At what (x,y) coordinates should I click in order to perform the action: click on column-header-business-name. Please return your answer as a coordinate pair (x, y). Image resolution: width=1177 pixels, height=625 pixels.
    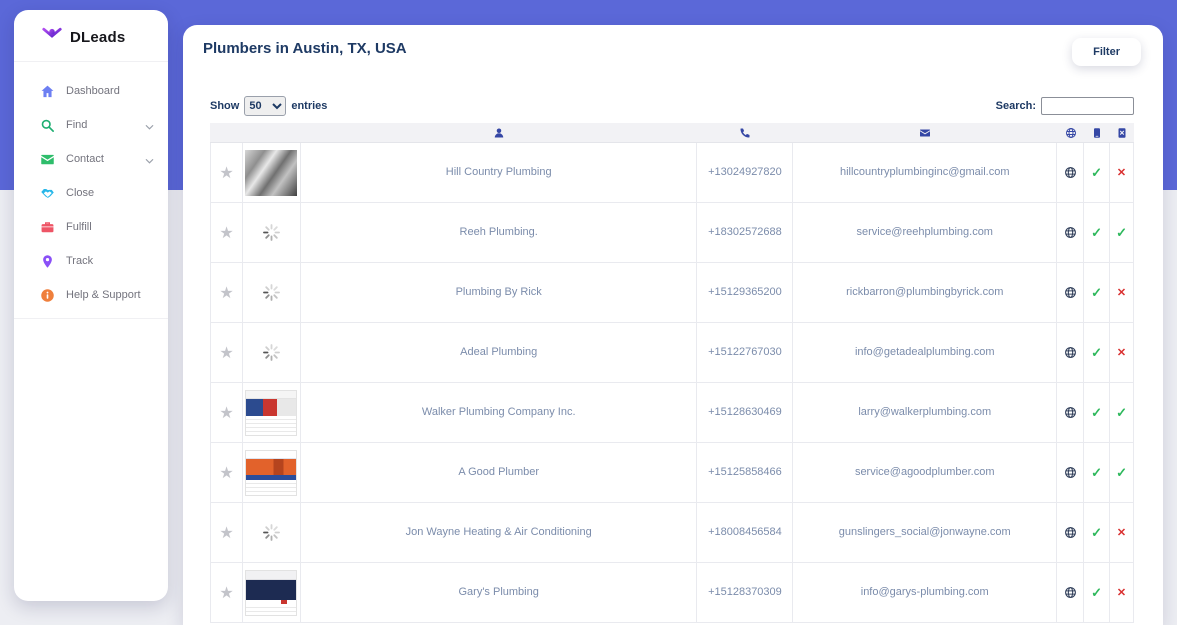
    Looking at the image, I should click on (498, 132).